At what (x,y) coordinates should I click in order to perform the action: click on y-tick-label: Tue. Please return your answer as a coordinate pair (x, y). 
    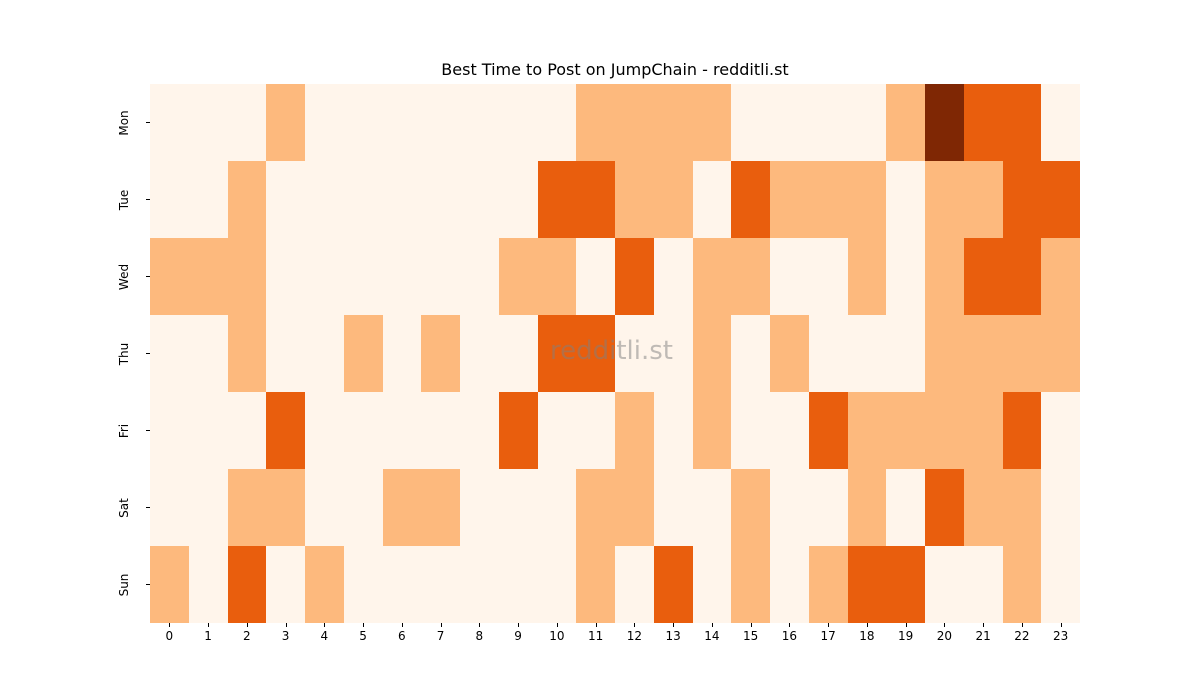
    Looking at the image, I should click on (124, 199).